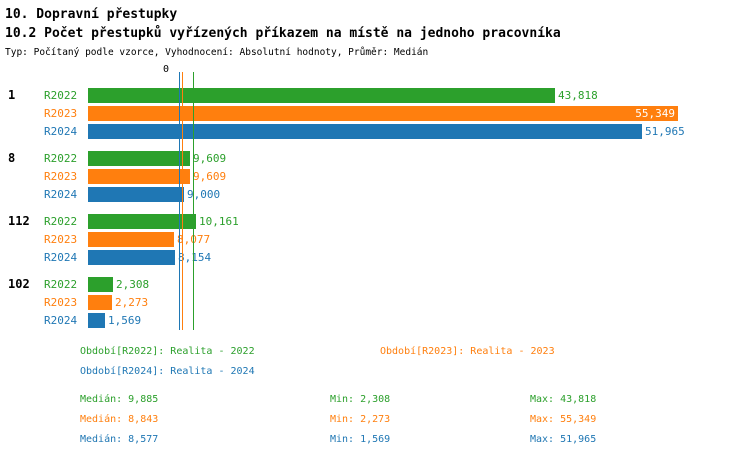  I want to click on period-label-r2024: Období[R2024]: Realita - 2024, so click(167, 371).